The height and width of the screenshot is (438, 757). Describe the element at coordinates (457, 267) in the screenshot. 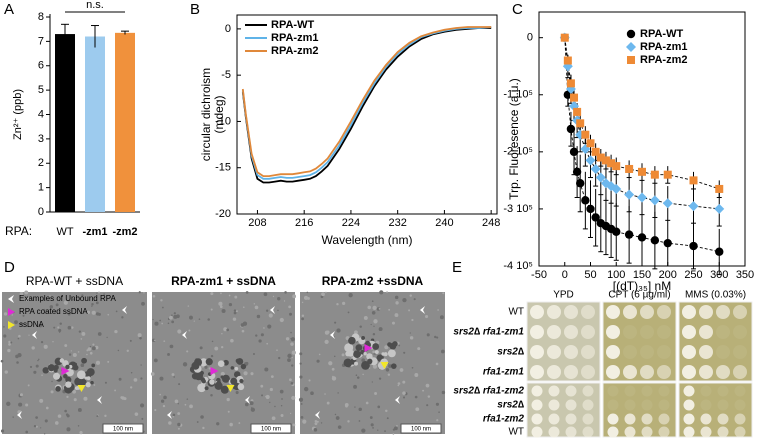

I see `panel-letter: E` at that location.